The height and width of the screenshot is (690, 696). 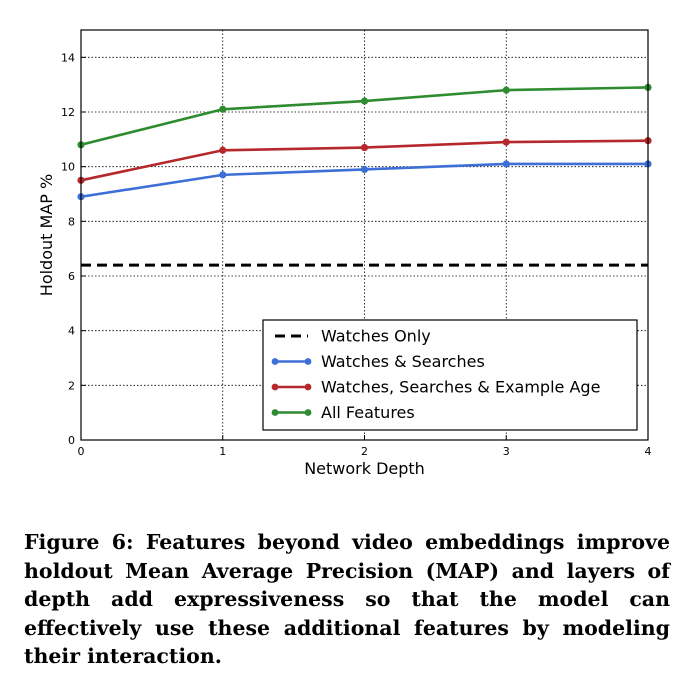 What do you see at coordinates (68, 167) in the screenshot?
I see `y-tick-label: 10` at bounding box center [68, 167].